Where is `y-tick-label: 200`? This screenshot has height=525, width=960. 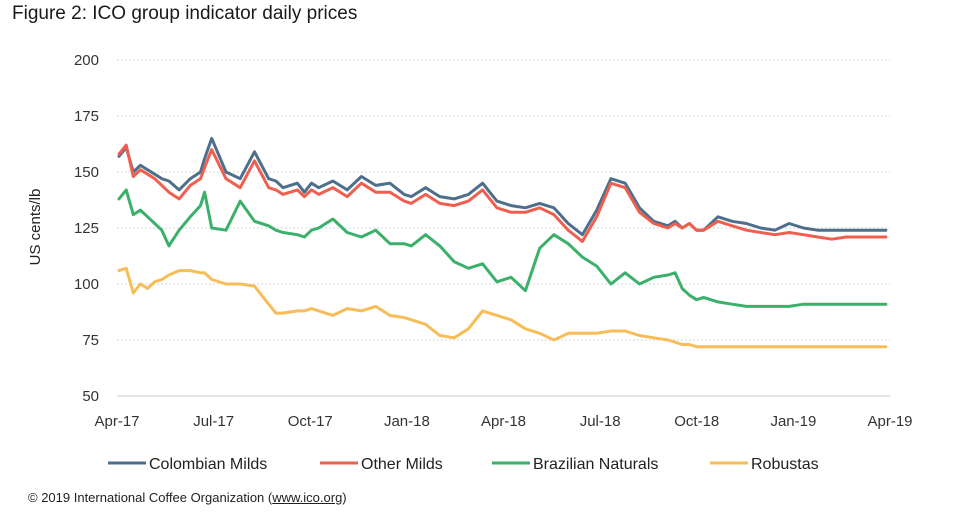 y-tick-label: 200 is located at coordinates (86, 60).